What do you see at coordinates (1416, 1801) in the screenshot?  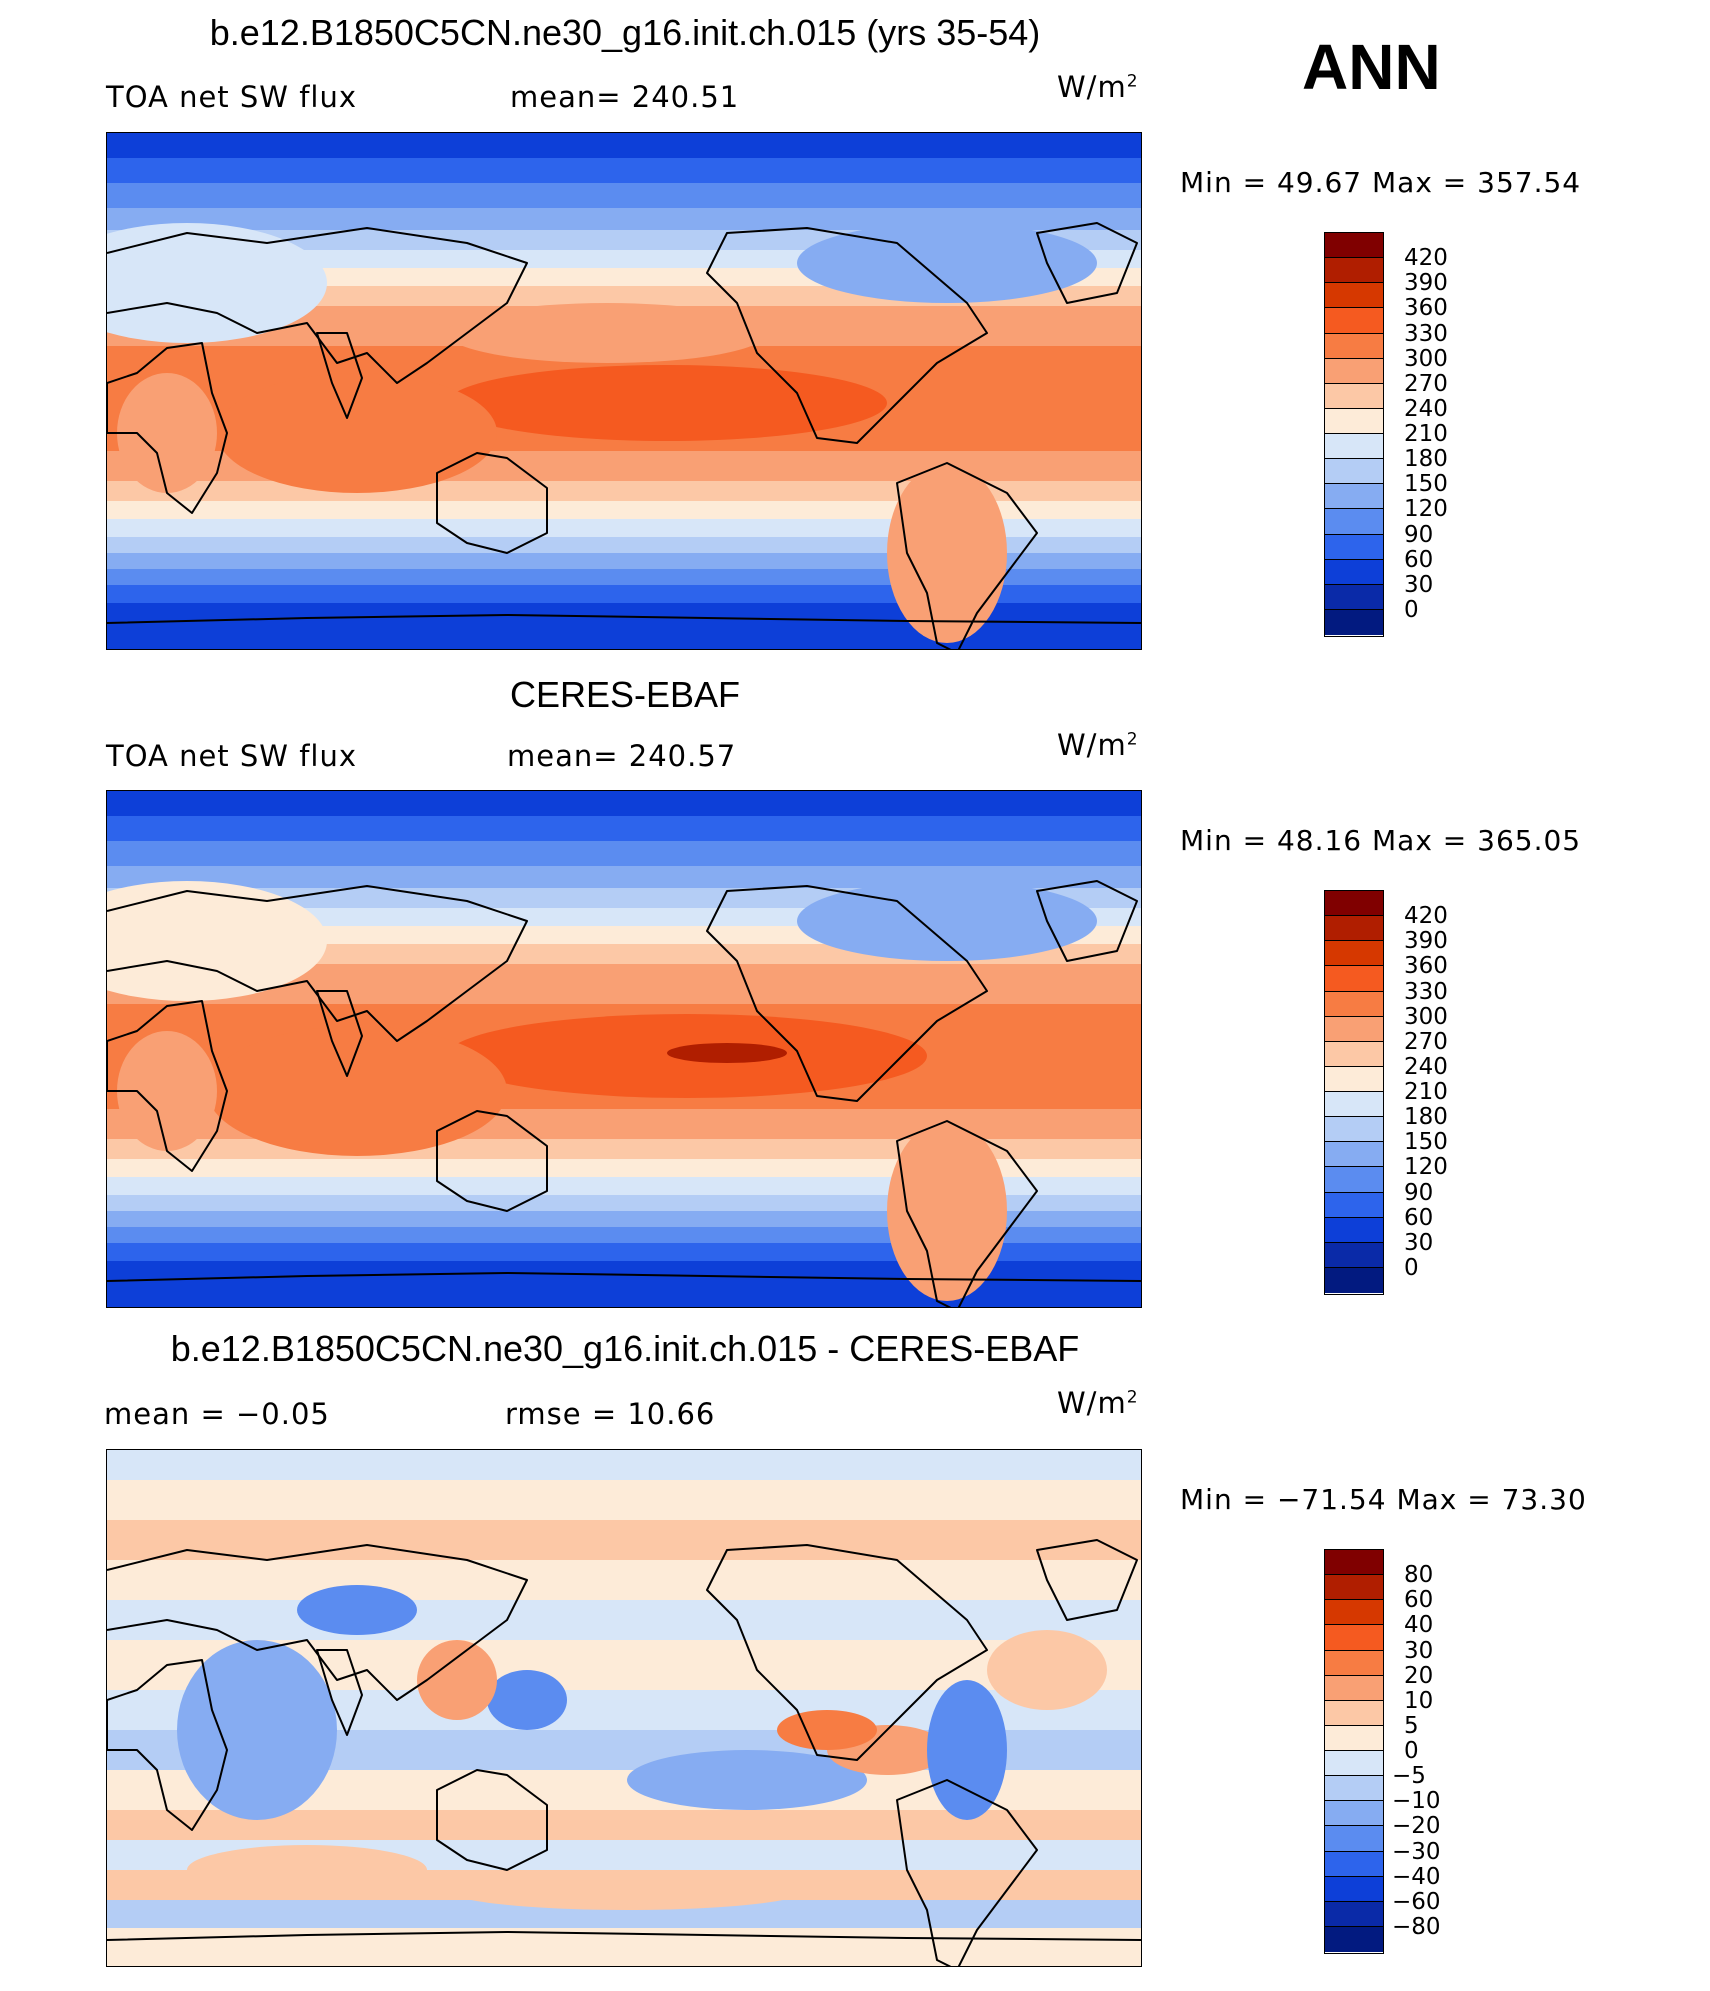 I see `colorbar-tick-label: −10` at bounding box center [1416, 1801].